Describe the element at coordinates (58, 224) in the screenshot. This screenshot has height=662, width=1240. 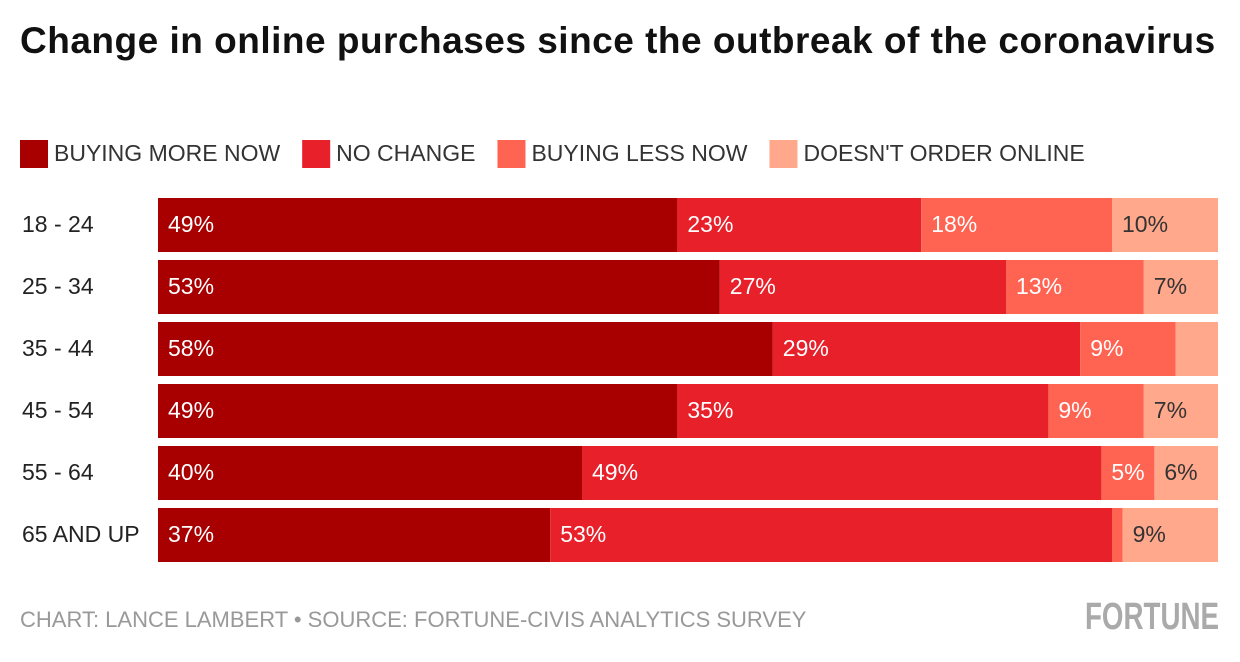
I see `y-tick-label: 18 - 24` at that location.